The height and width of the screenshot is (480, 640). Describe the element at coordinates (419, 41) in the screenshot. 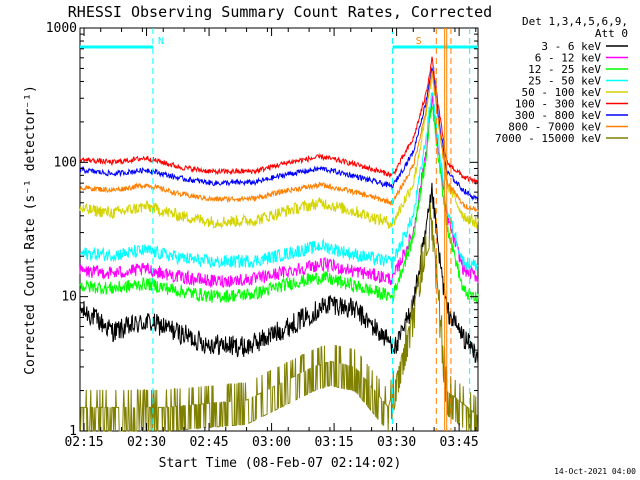

I see `flag-label-S: S` at that location.